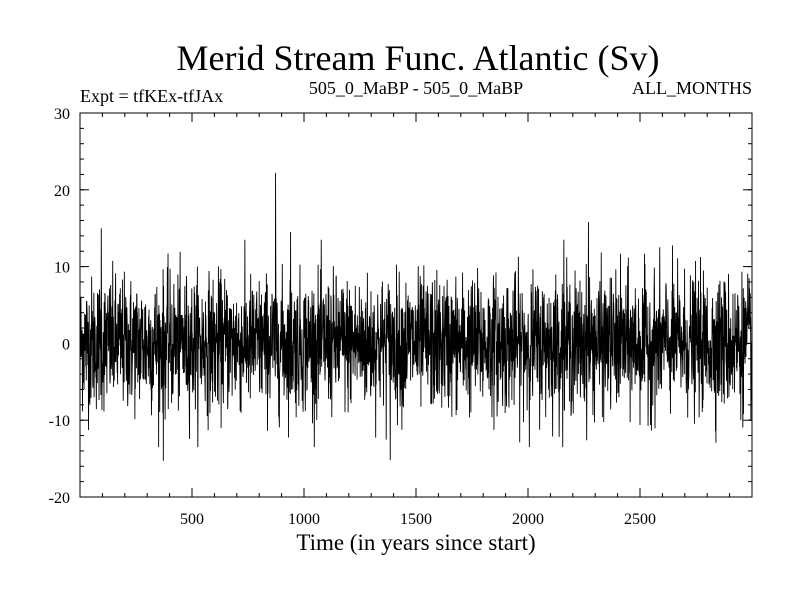  What do you see at coordinates (416, 519) in the screenshot?
I see `x-tick-label: 1500` at bounding box center [416, 519].